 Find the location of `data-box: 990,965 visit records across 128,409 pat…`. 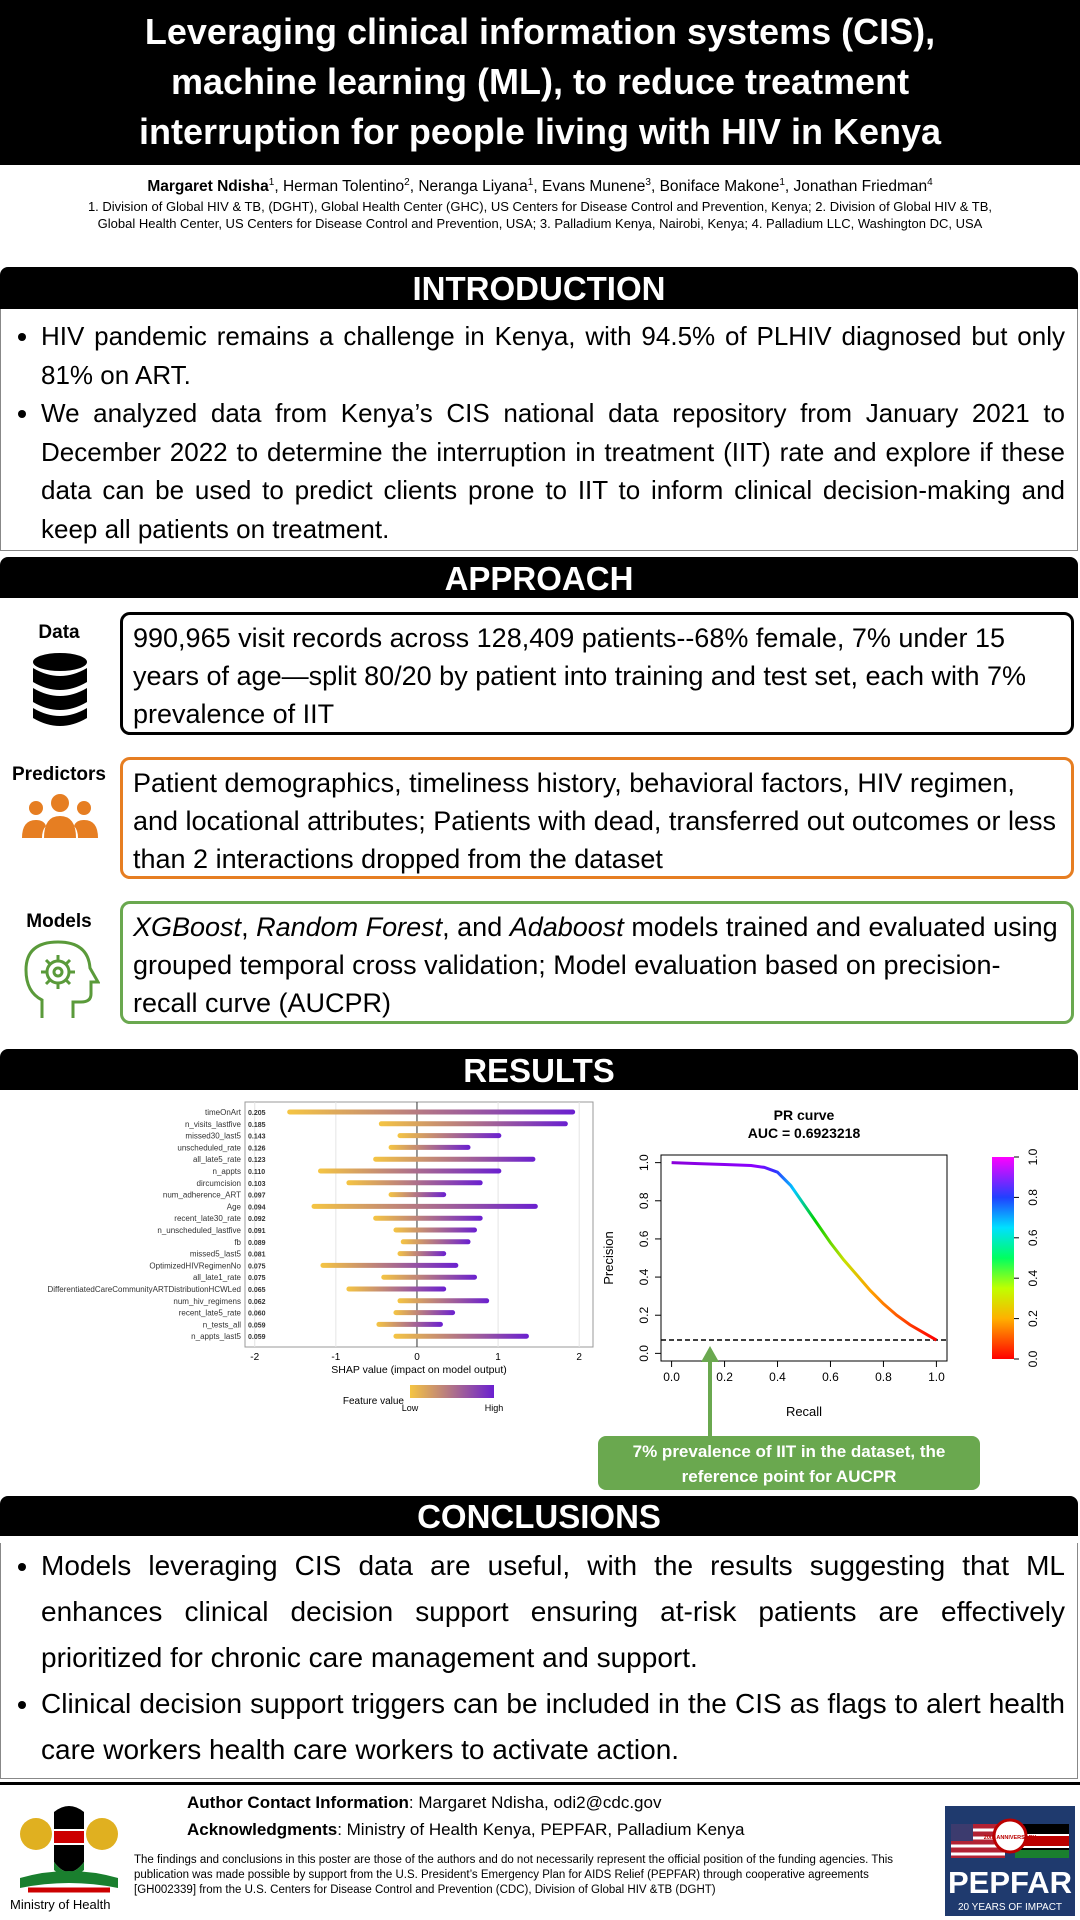

data-box: 990,965 visit records across 128,409 pat… is located at coordinates (597, 673).